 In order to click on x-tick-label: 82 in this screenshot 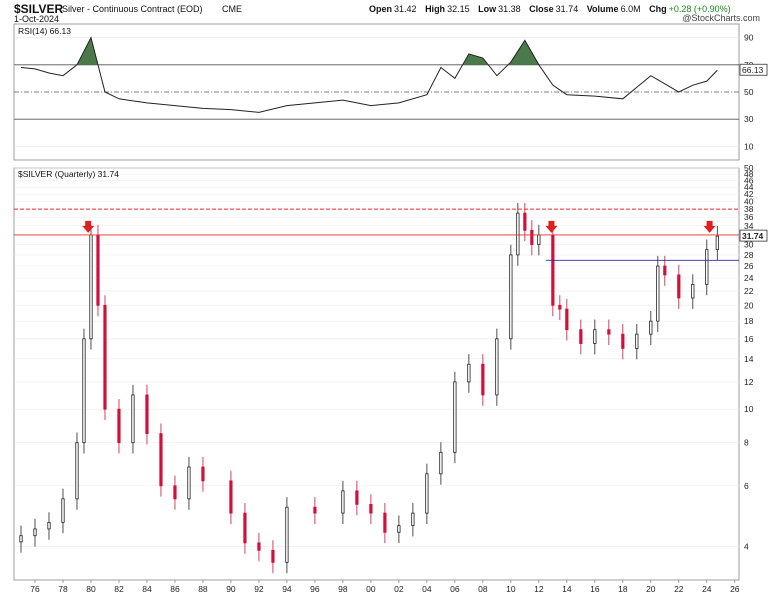, I will do `click(119, 589)`.